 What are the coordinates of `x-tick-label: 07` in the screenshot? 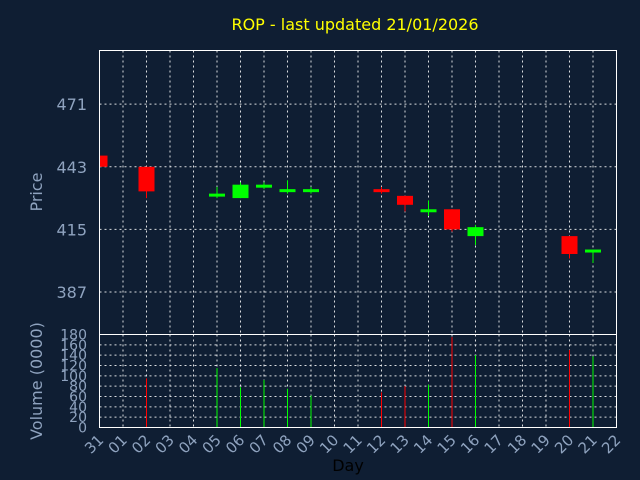 It's located at (259, 444).